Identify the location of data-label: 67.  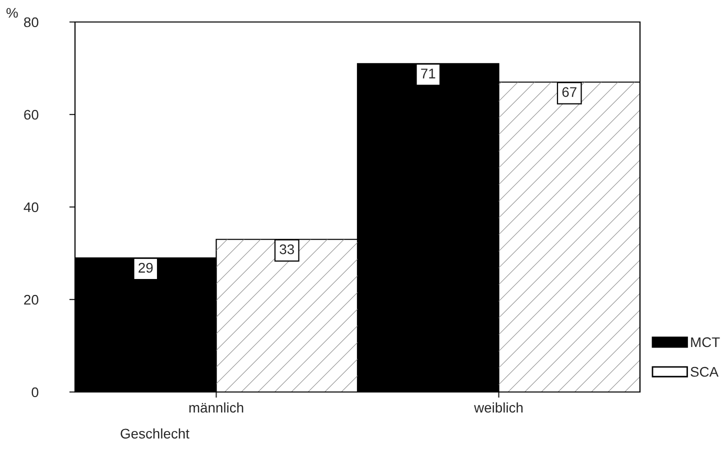
(569, 92).